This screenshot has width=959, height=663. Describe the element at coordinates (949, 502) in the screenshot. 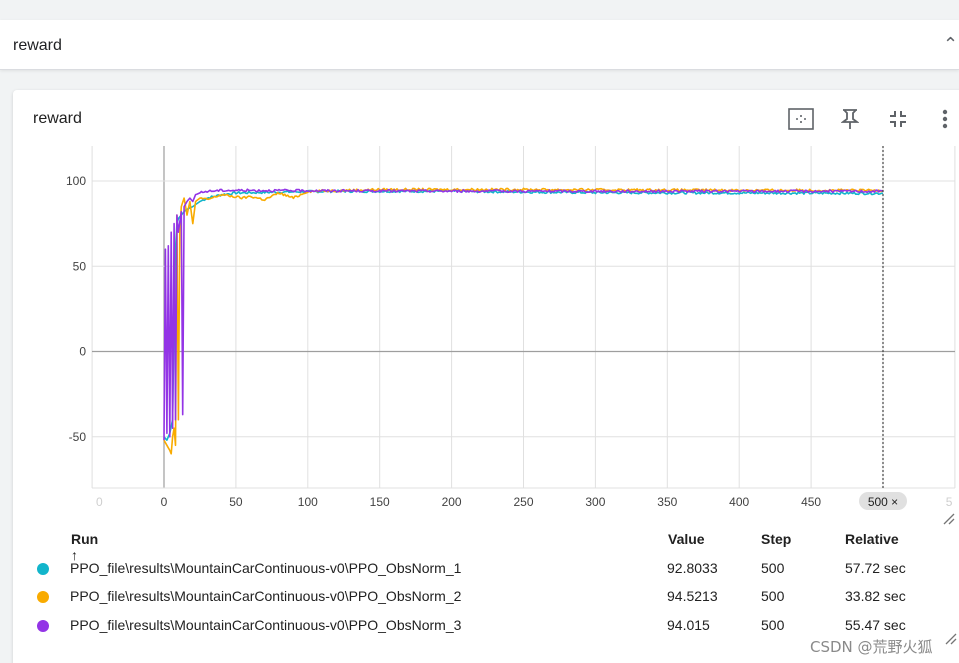

I see `x-tick-label: 5` at that location.